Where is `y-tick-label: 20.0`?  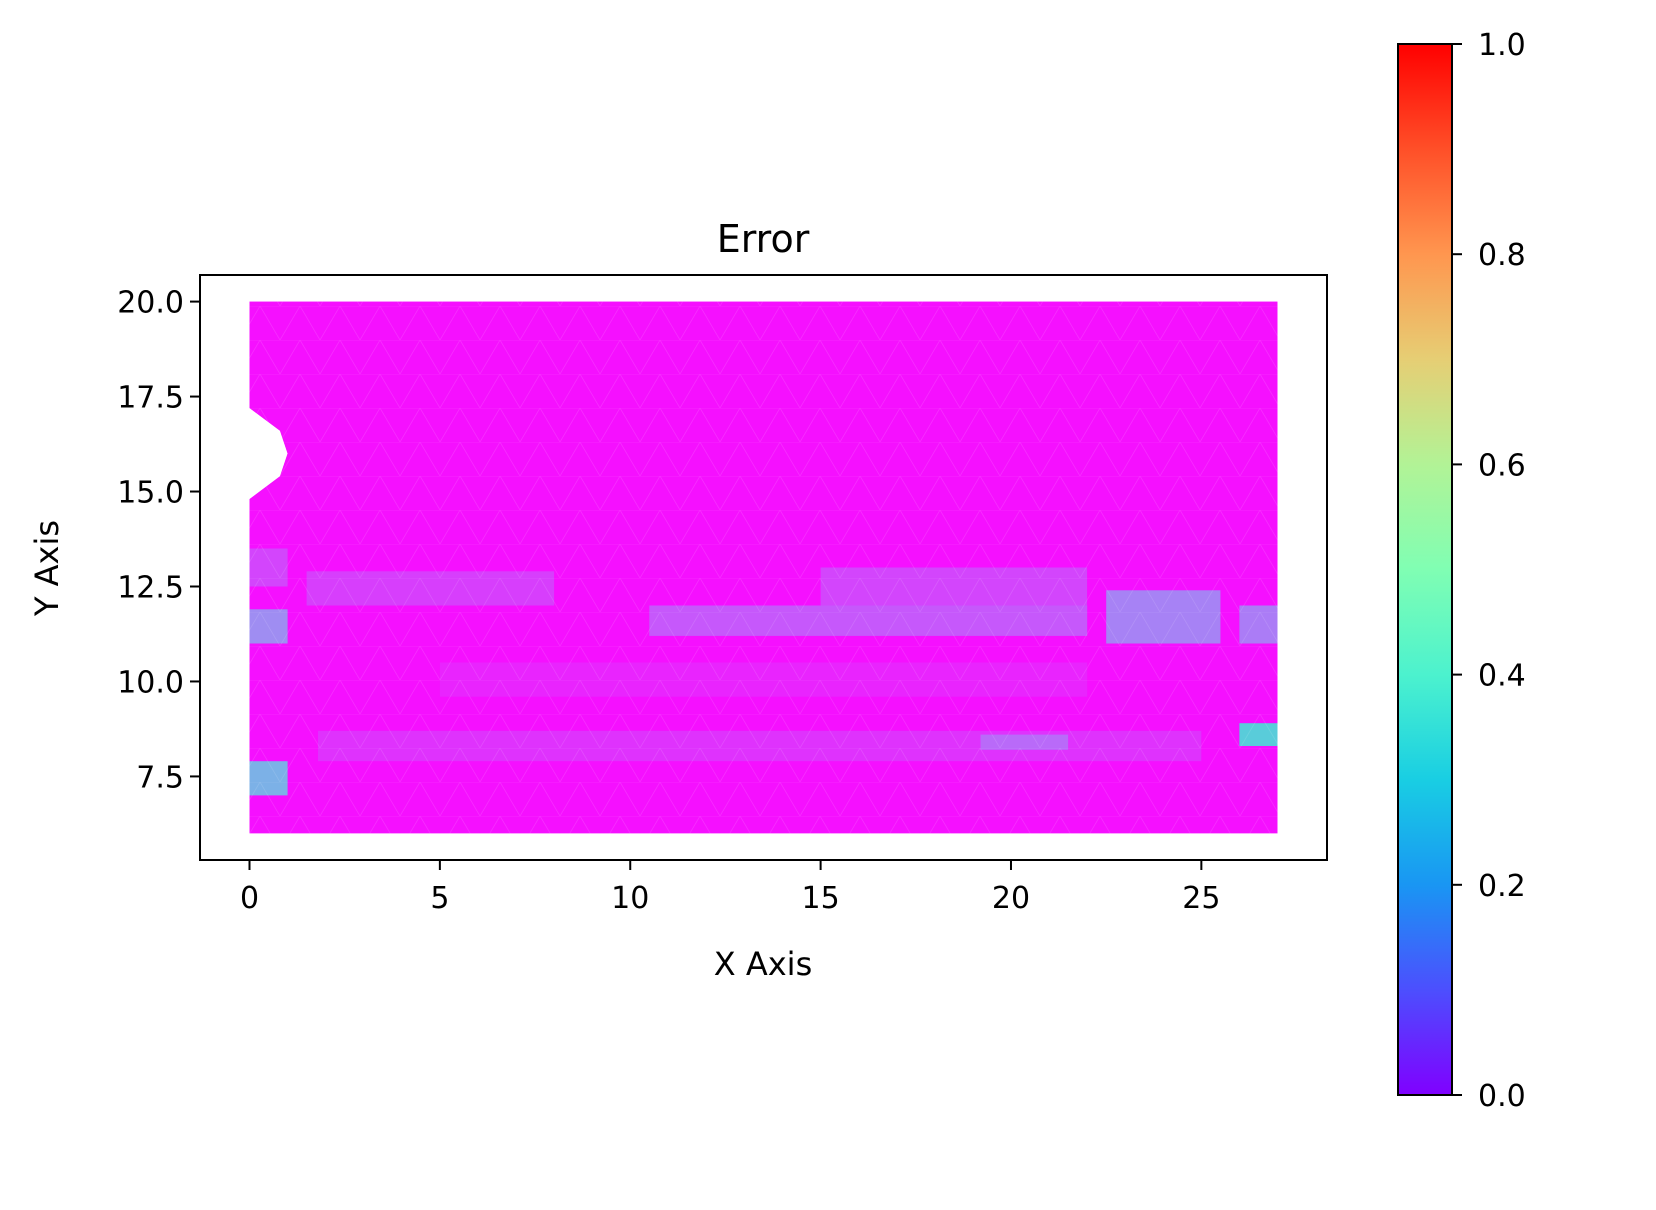
y-tick-label: 20.0 is located at coordinates (150, 303).